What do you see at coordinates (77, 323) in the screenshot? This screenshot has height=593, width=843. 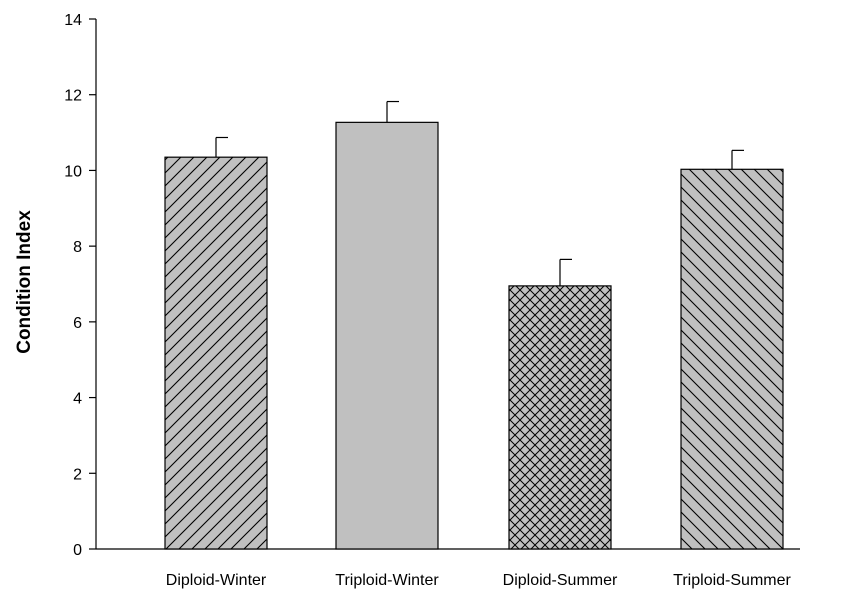 I see `y-tick-label: 6` at bounding box center [77, 323].